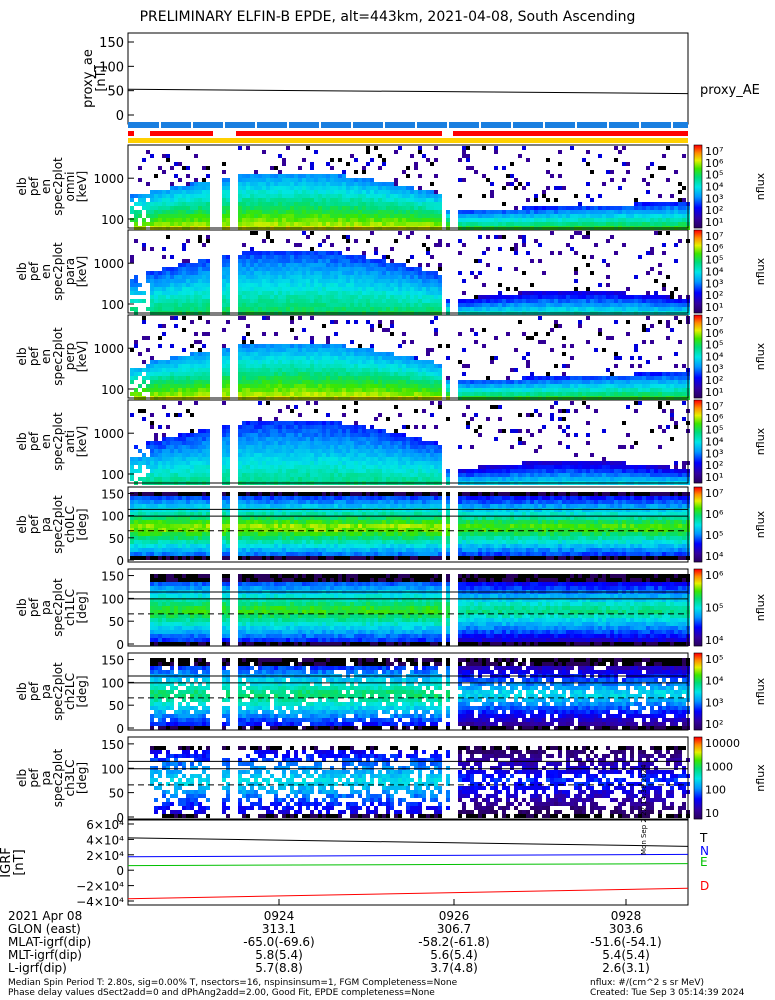  Describe the element at coordinates (112, 220) in the screenshot. I see `ytick-label: 100` at that location.